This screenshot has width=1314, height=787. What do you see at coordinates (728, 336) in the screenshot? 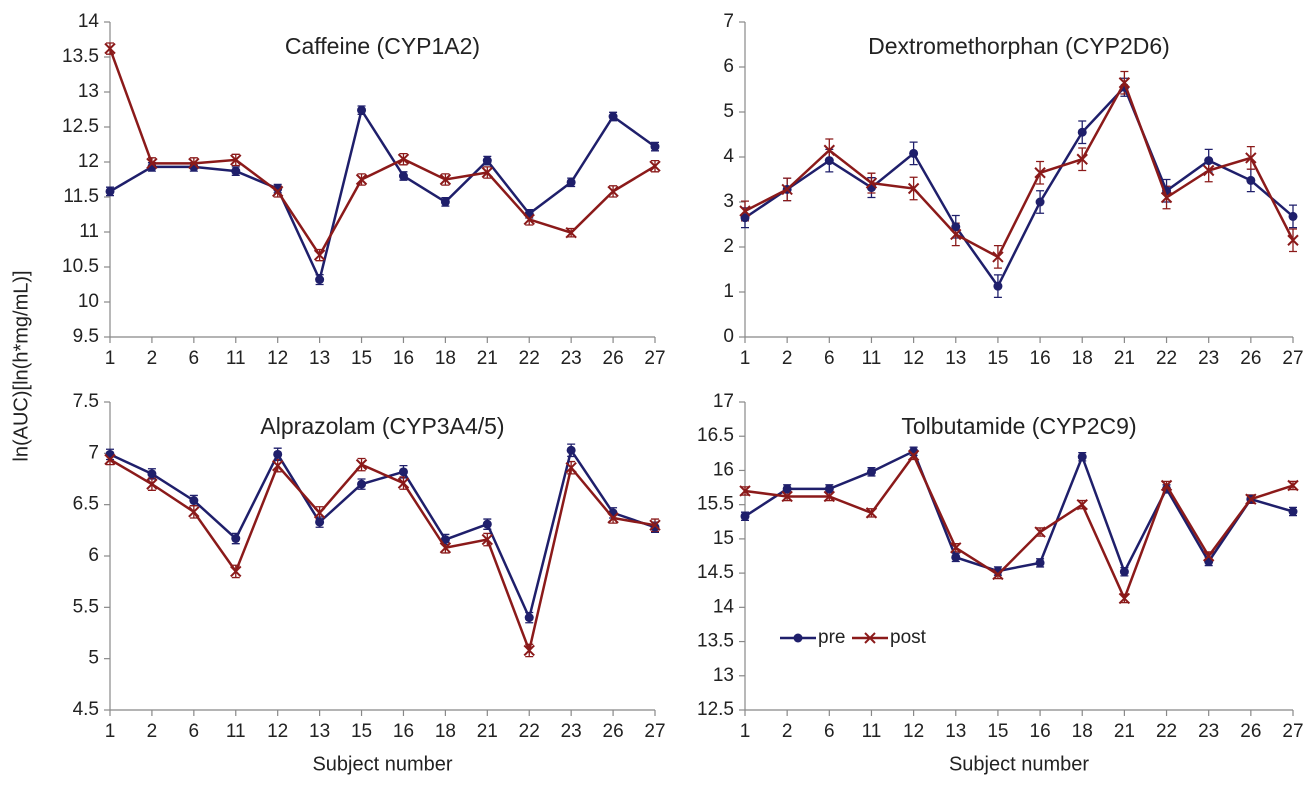
I see `y-tick-label: 0` at bounding box center [728, 336].